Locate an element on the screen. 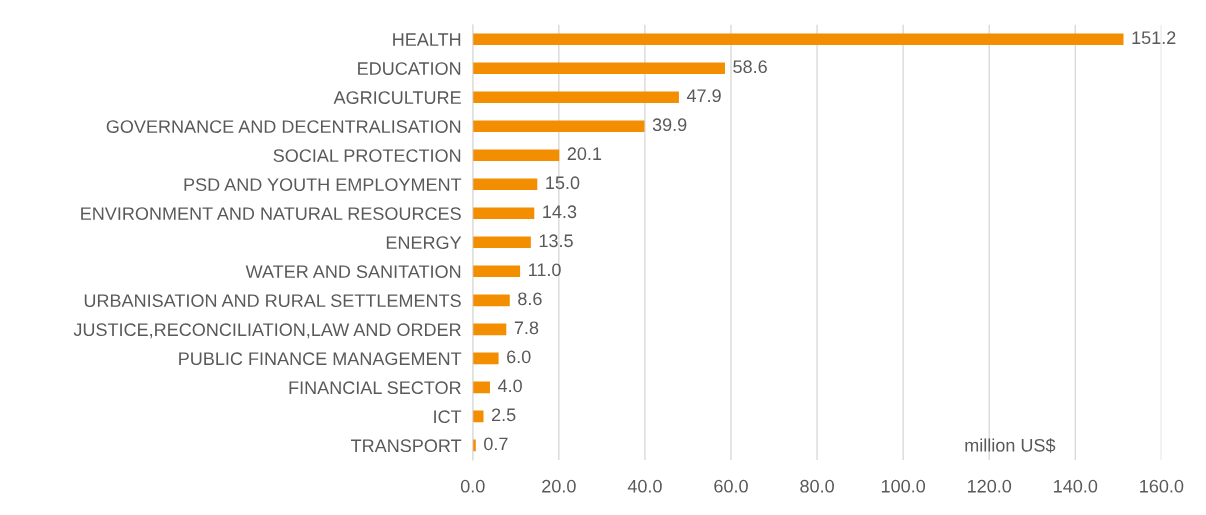  y-tick-label: TRANSPORT is located at coordinates (406, 446).